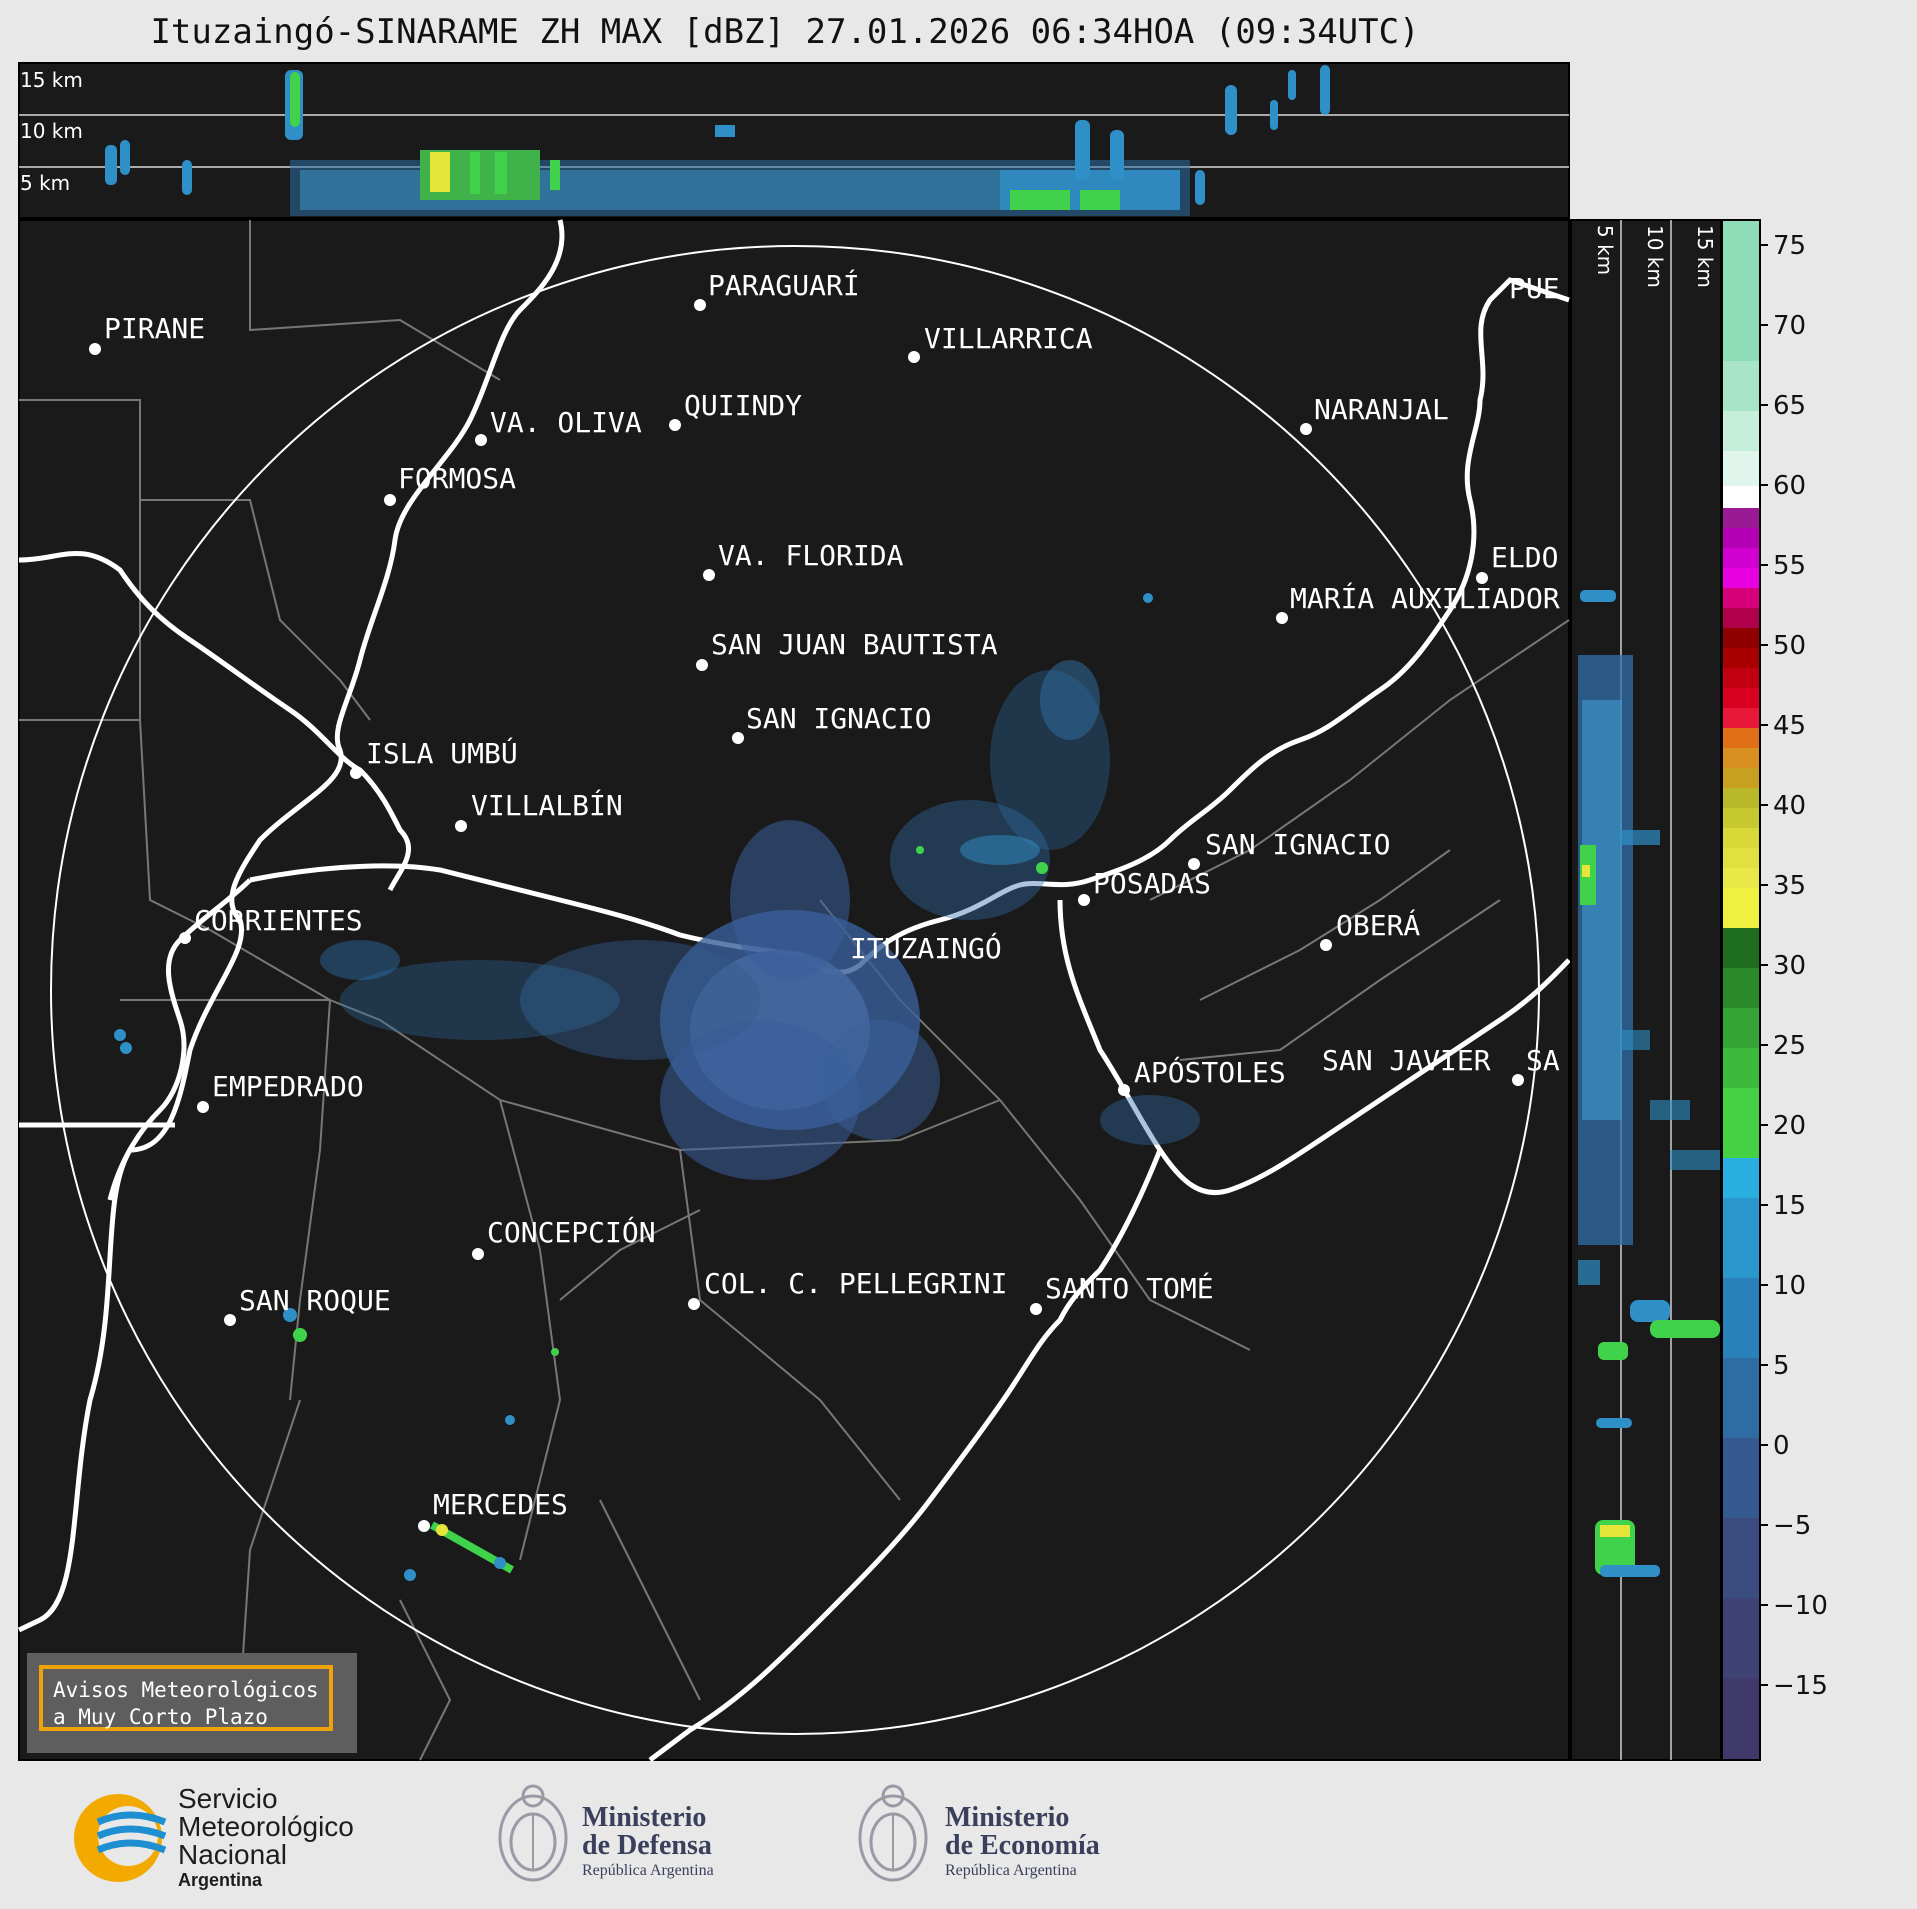  What do you see at coordinates (1789, 486) in the screenshot?
I see `svg-text: 60` at bounding box center [1789, 486].